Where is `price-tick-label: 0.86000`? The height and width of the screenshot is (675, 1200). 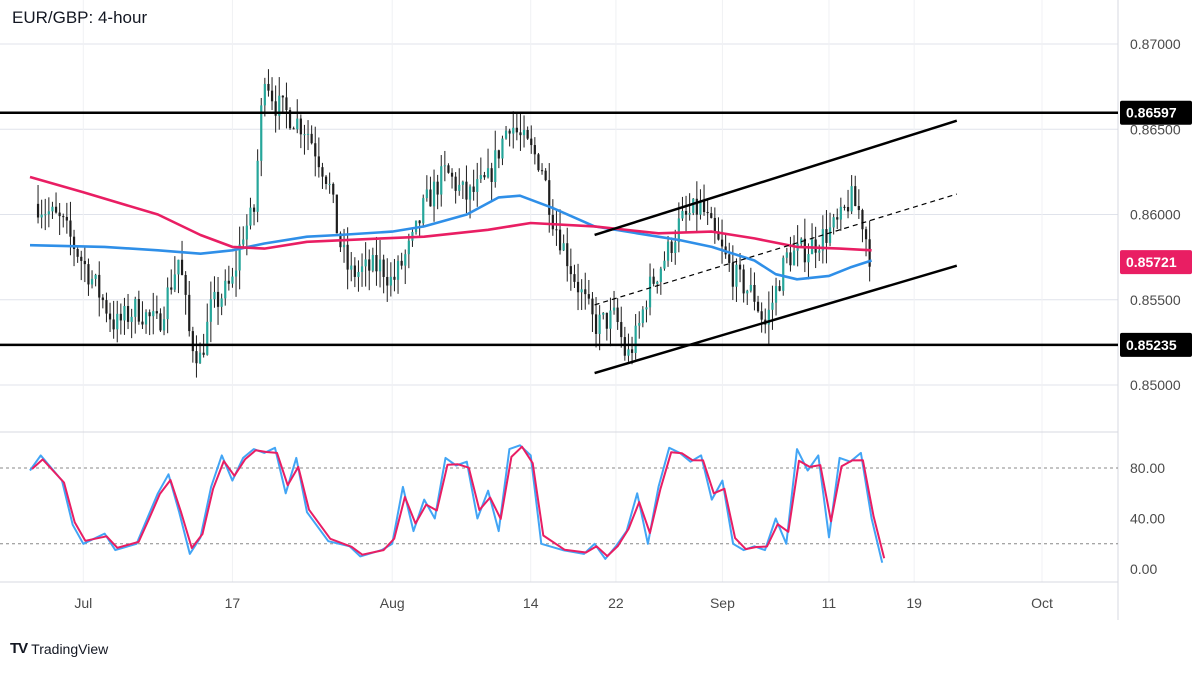 price-tick-label: 0.86000 is located at coordinates (1155, 215).